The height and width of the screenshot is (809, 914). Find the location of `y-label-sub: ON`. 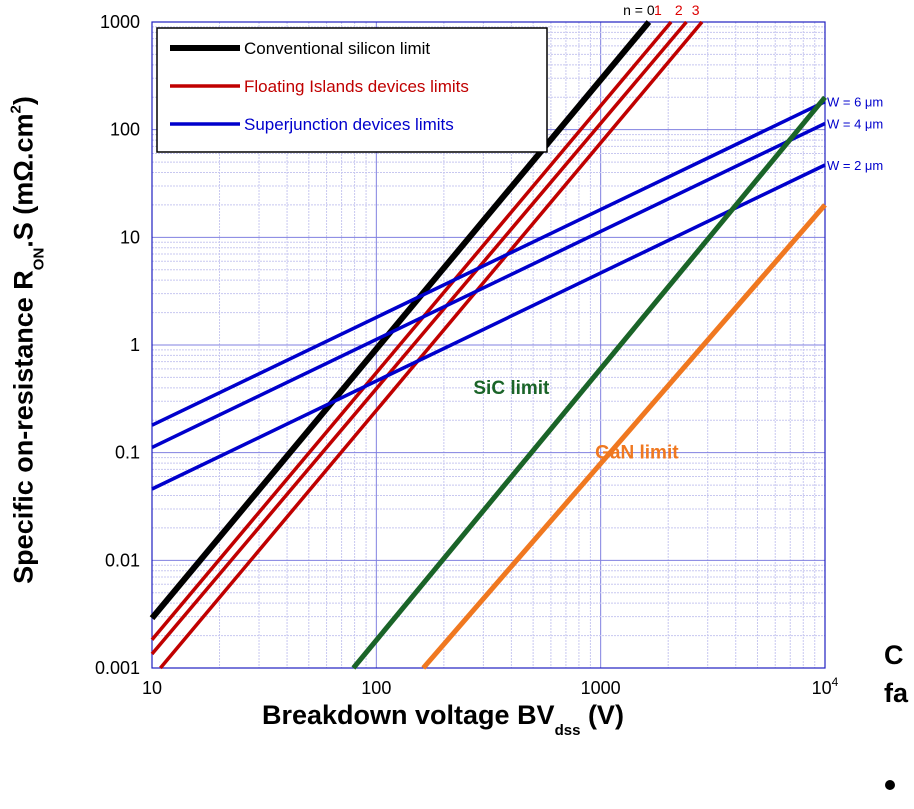

y-label-sub: ON is located at coordinates (39, 259).